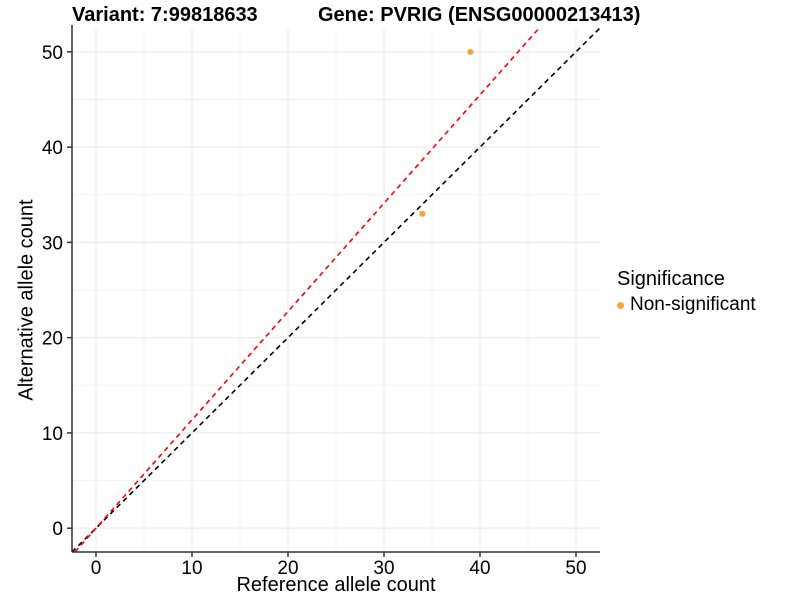 Image resolution: width=800 pixels, height=600 pixels. I want to click on legend-key-dot-icon, so click(620, 305).